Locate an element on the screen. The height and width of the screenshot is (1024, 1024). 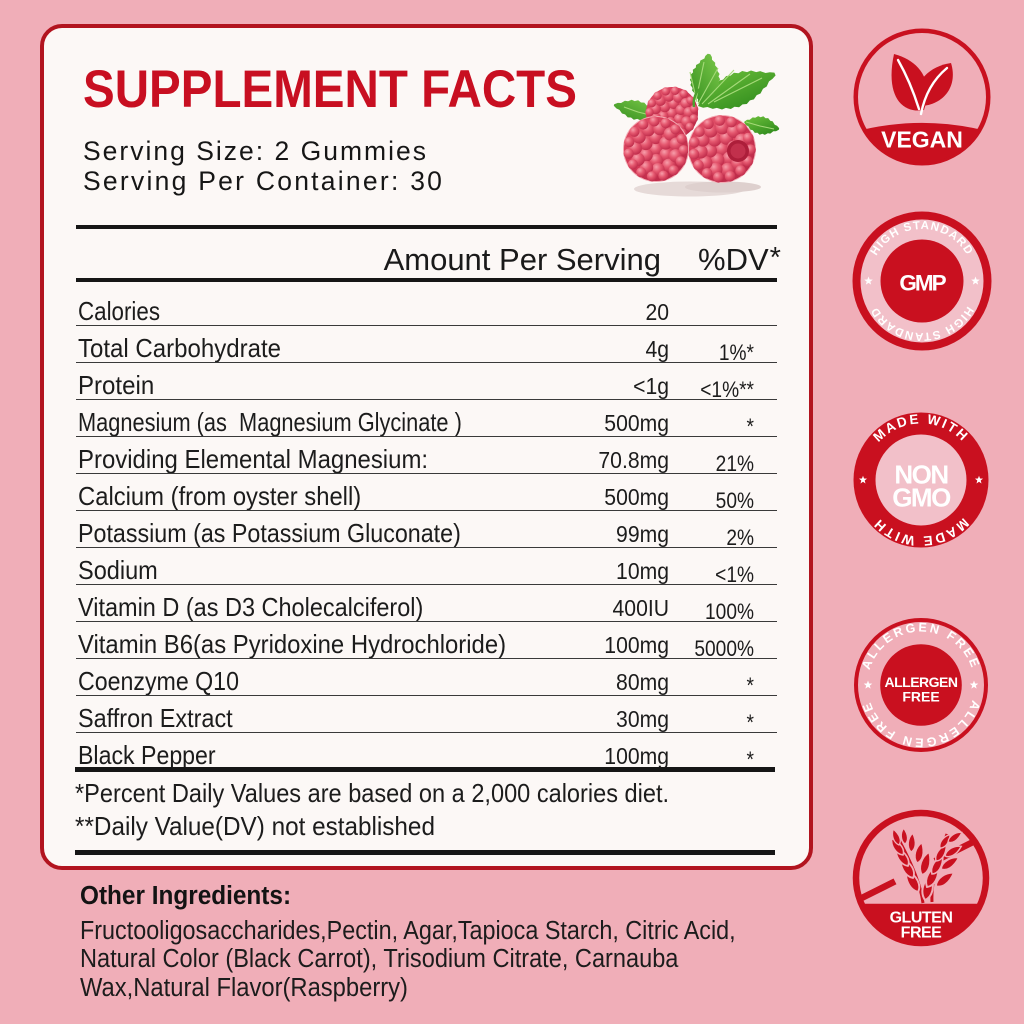
svg-text: ALLERGEN is located at coordinates (921, 682).